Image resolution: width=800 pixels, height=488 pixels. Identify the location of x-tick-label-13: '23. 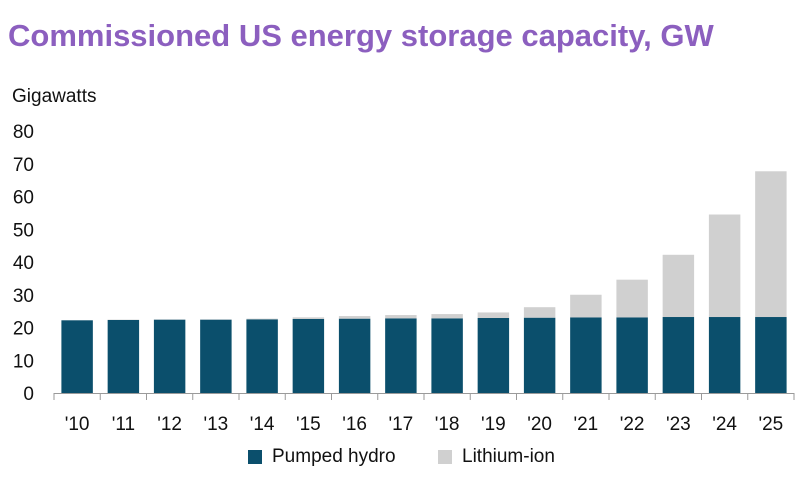
(678, 424).